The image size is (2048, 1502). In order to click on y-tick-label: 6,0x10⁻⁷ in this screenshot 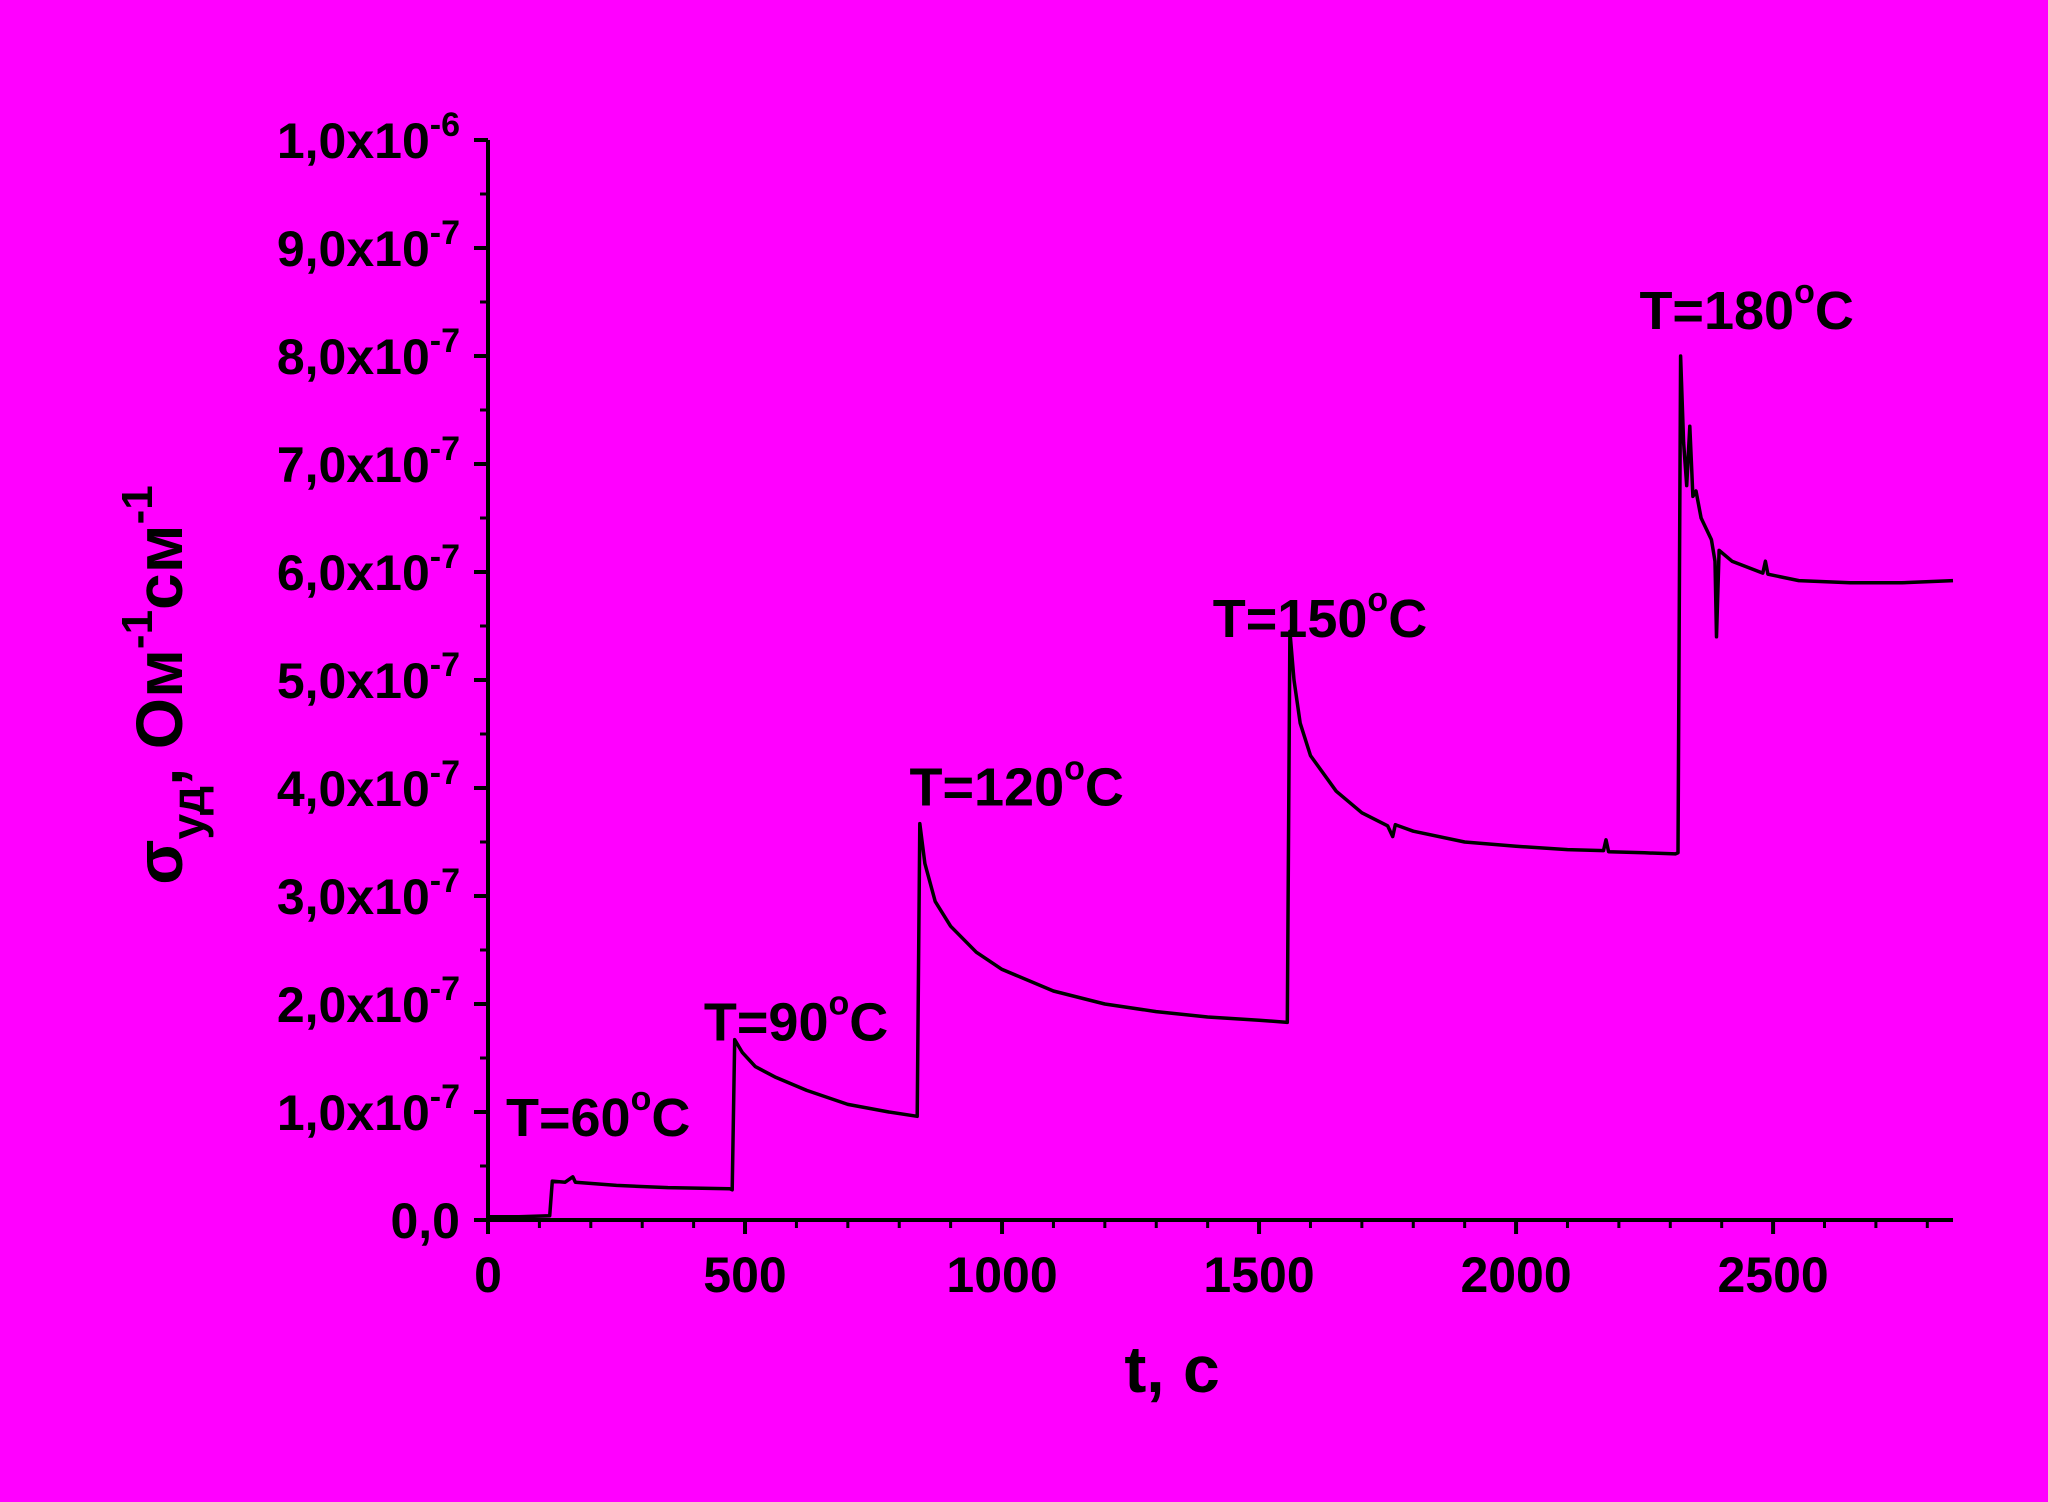, I will do `click(368, 569)`.